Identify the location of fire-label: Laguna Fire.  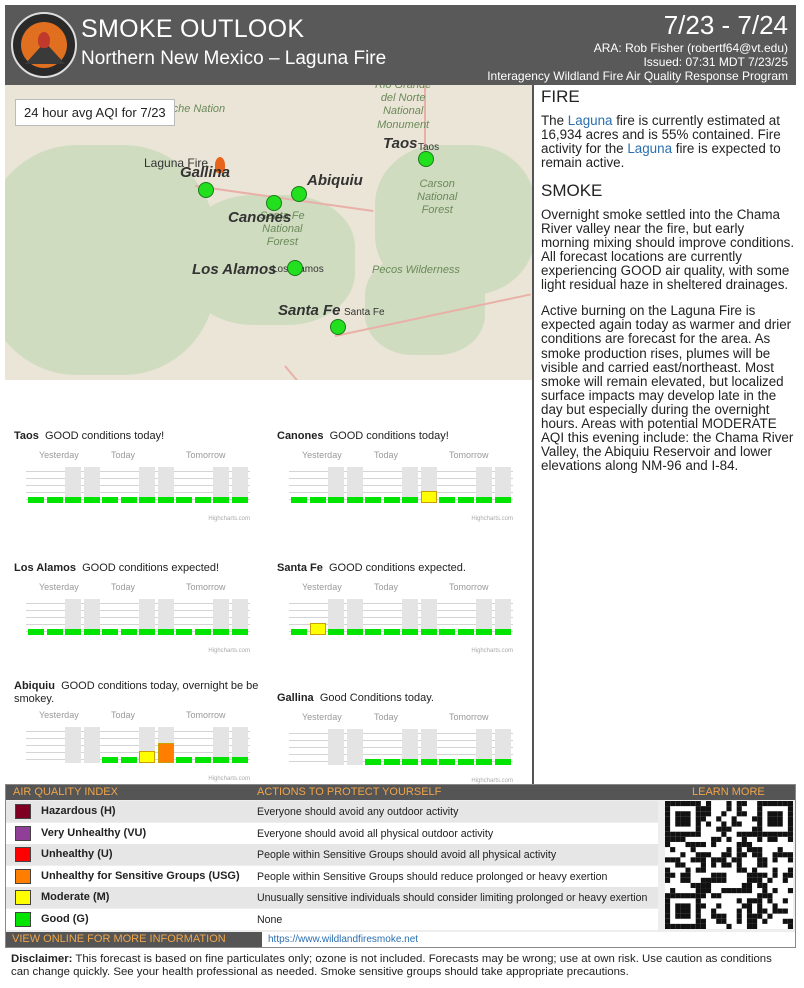
(176, 163).